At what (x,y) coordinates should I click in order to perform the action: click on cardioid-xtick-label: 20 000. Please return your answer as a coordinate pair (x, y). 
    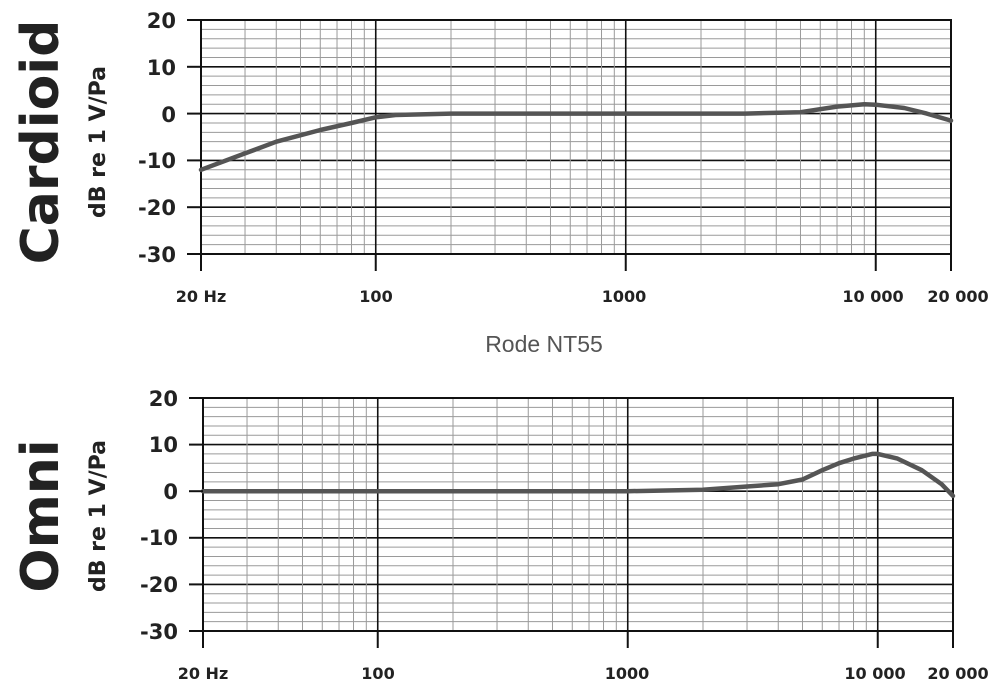
    Looking at the image, I should click on (957, 296).